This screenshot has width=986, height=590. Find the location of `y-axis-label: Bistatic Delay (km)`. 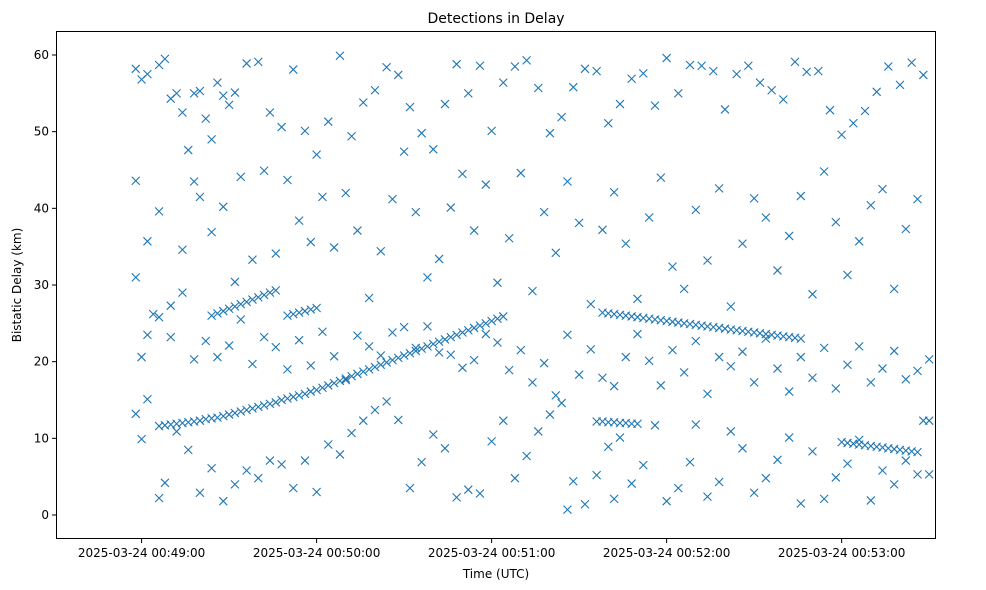

y-axis-label: Bistatic Delay (km) is located at coordinates (17, 285).